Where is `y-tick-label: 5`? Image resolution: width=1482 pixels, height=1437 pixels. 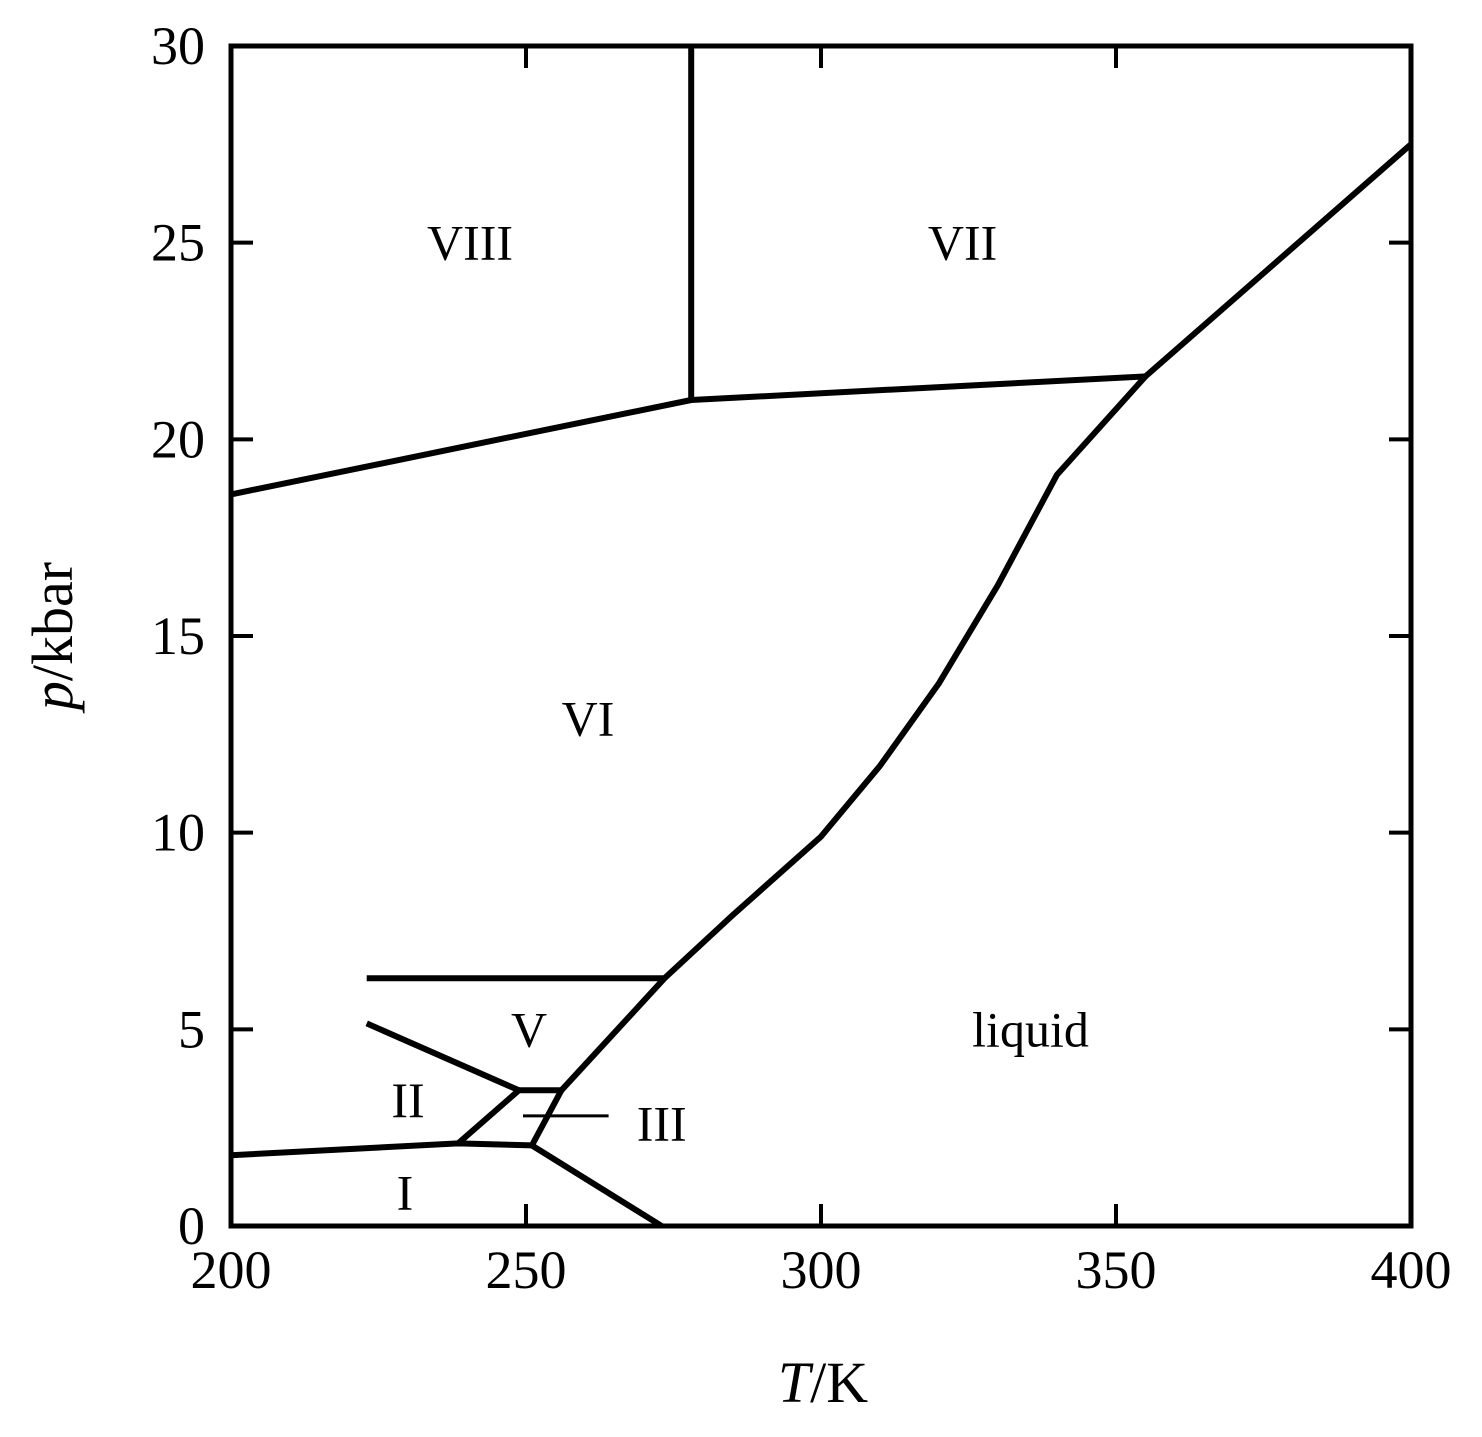 y-tick-label: 5 is located at coordinates (191, 1029).